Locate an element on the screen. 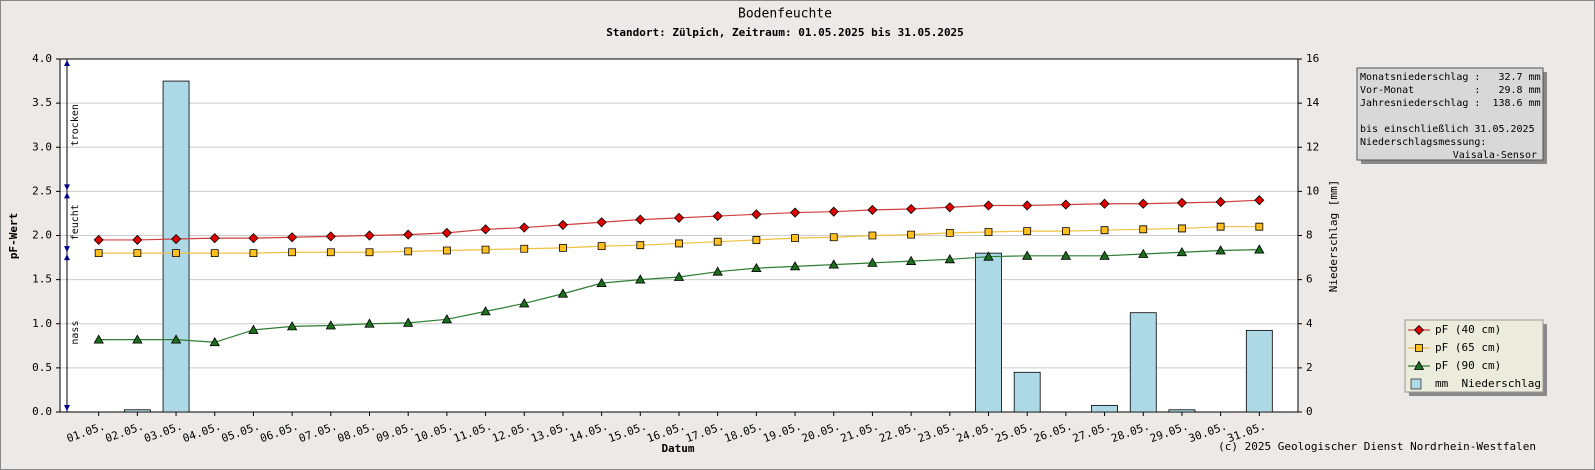 The width and height of the screenshot is (1595, 470). y2-tick-label: 2 is located at coordinates (1309, 367).